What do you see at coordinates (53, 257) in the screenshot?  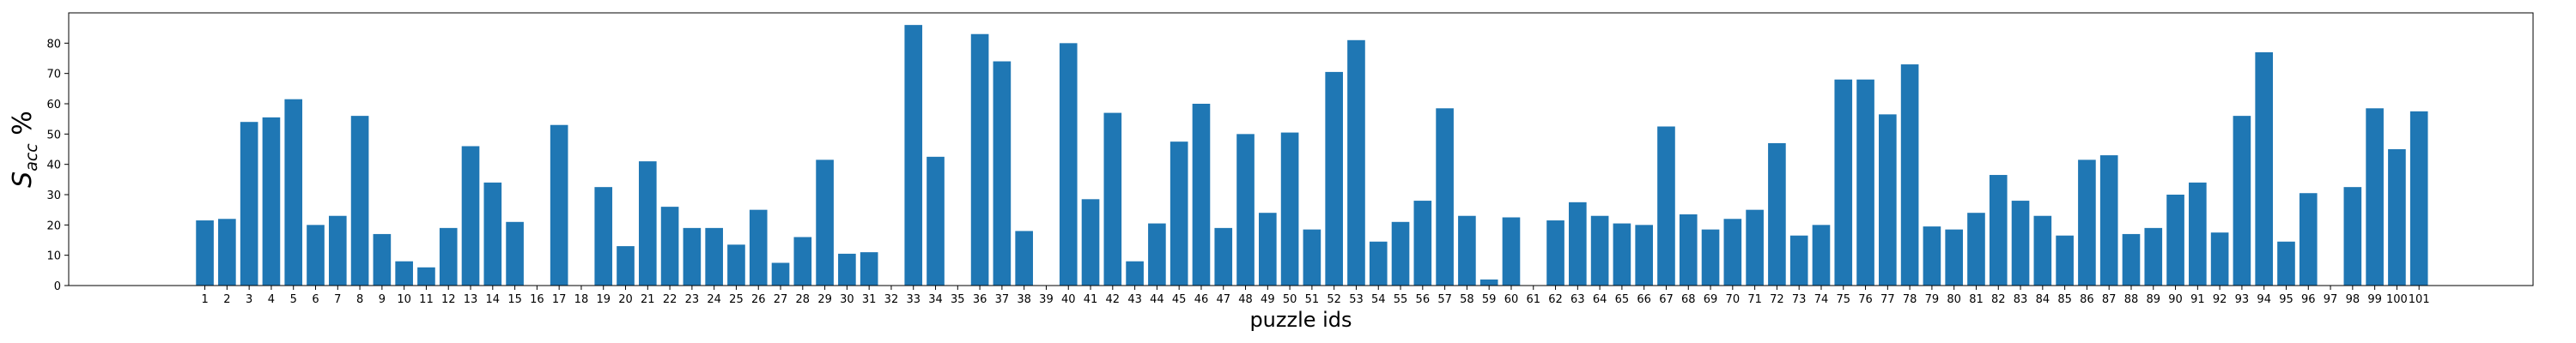 I see `y-tick-label: 10` at bounding box center [53, 257].